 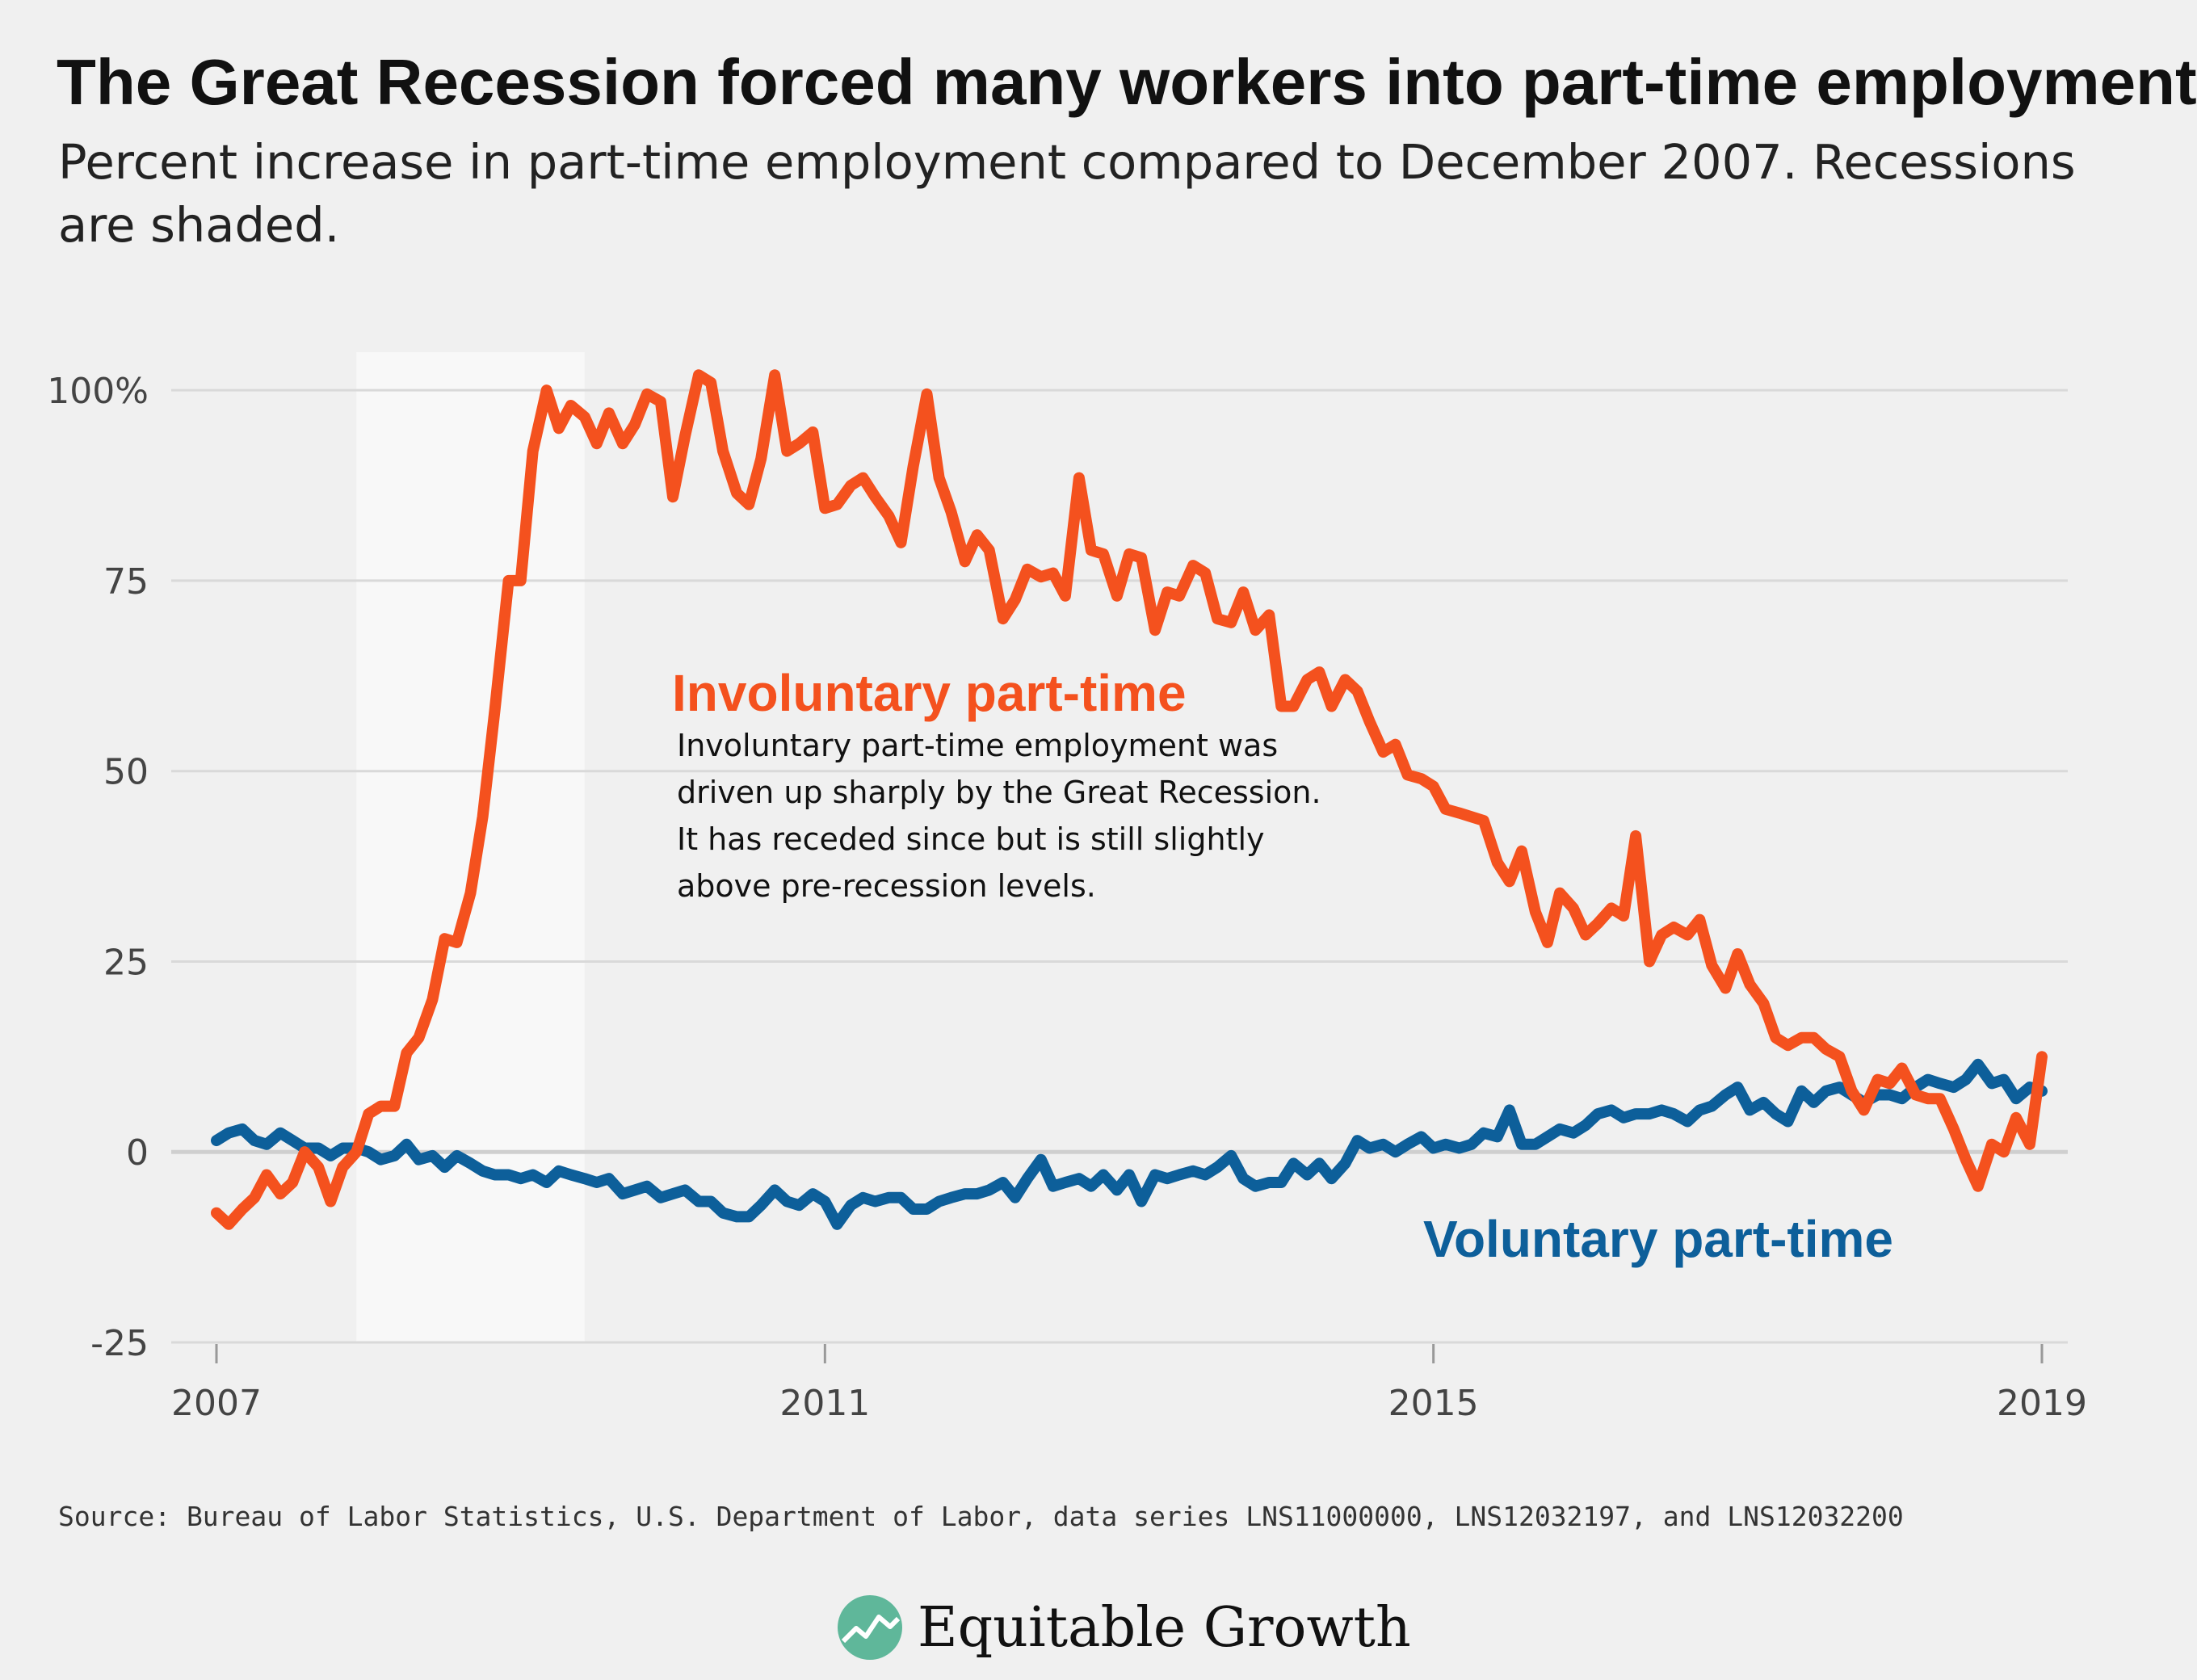 What do you see at coordinates (126, 963) in the screenshot?
I see `y-tick-label: 25` at bounding box center [126, 963].